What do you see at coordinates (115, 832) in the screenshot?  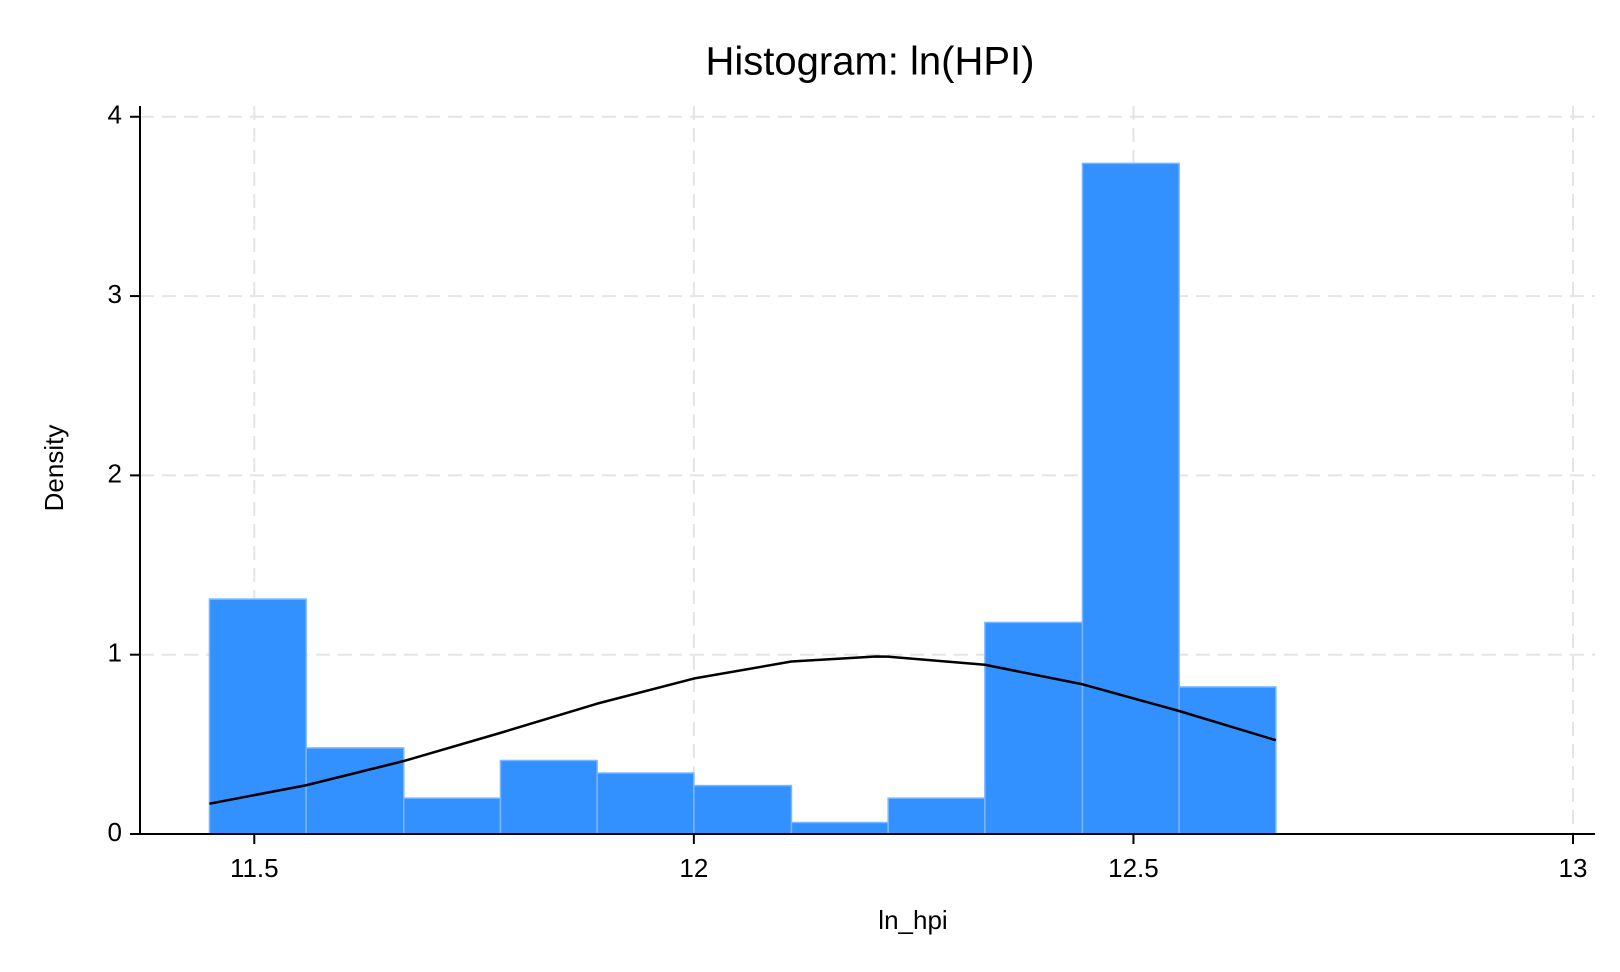 I see `y-tick-label: 0` at bounding box center [115, 832].